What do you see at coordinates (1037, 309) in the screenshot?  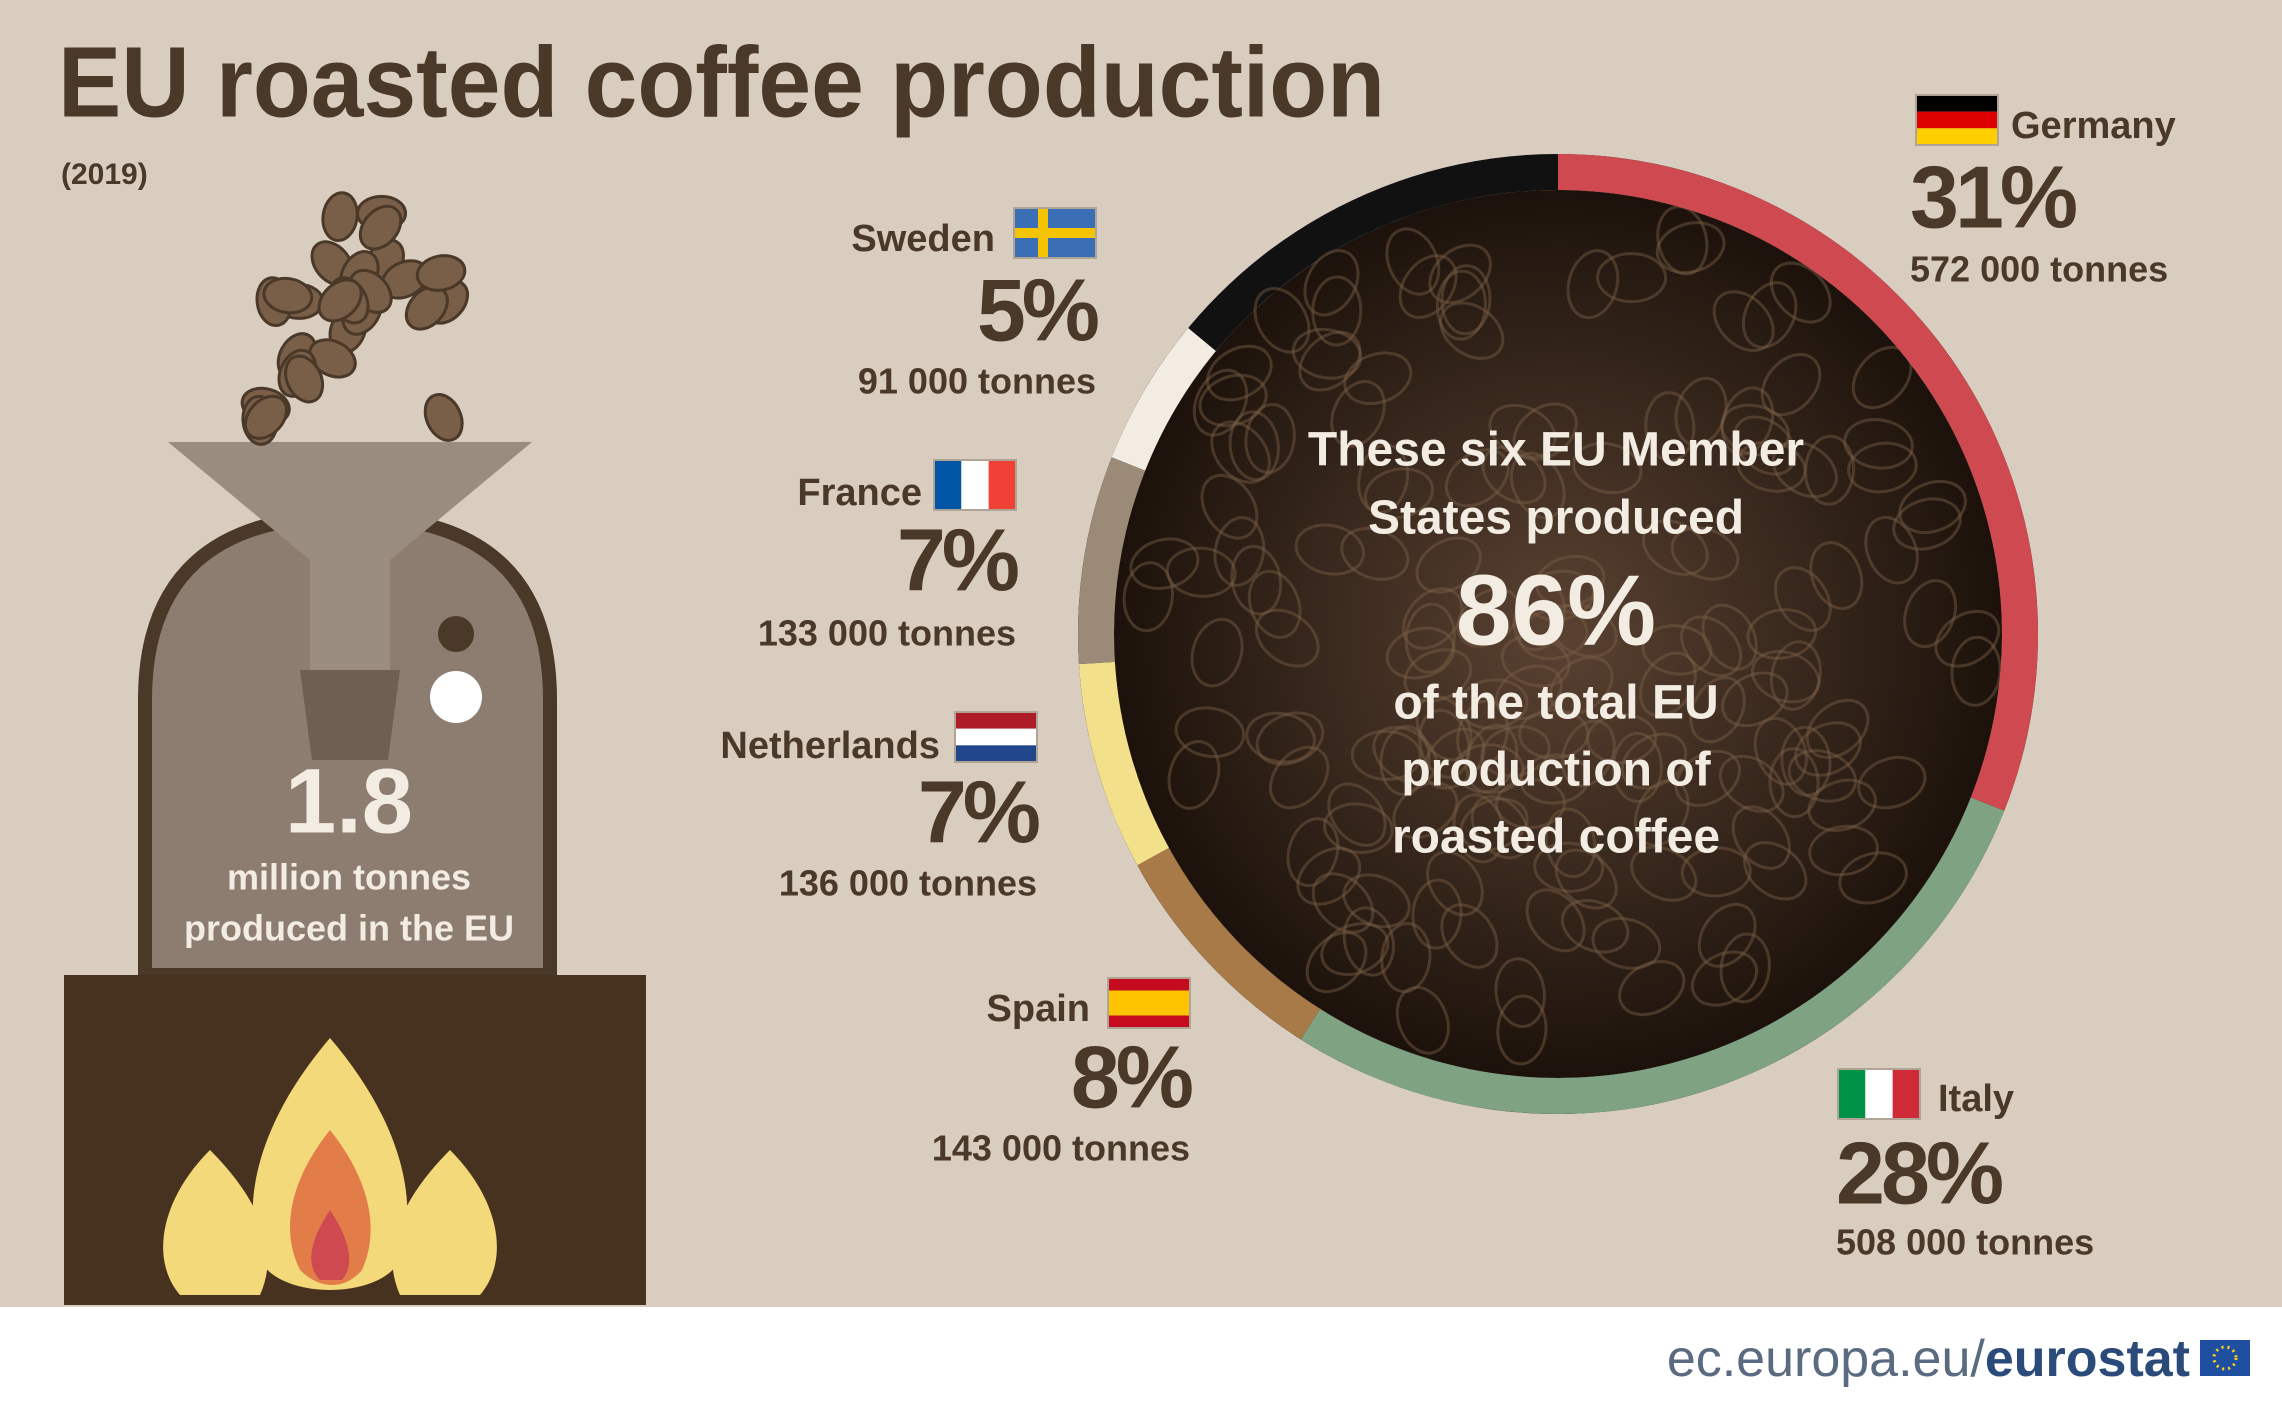 I see `country-share: 5%` at bounding box center [1037, 309].